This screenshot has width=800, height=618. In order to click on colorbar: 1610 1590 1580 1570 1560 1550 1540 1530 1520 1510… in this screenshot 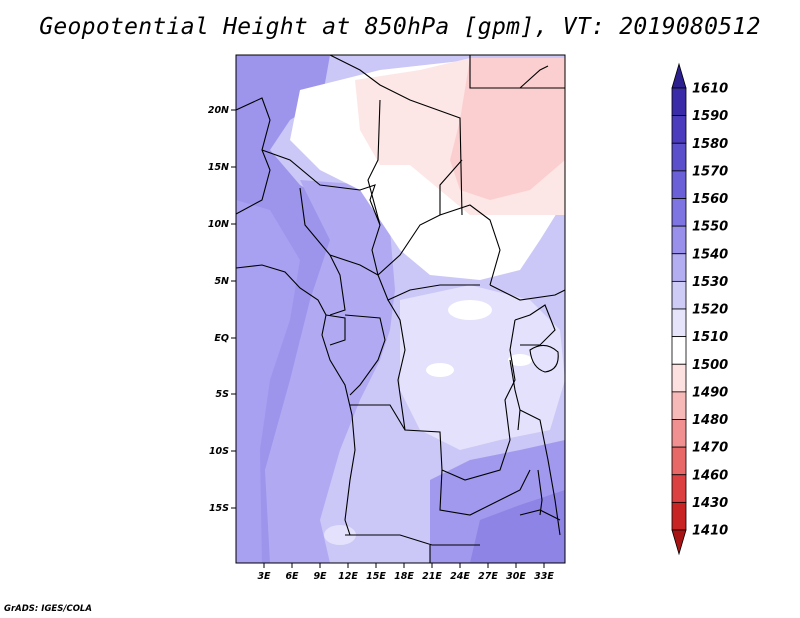, I will do `click(699, 309)`.